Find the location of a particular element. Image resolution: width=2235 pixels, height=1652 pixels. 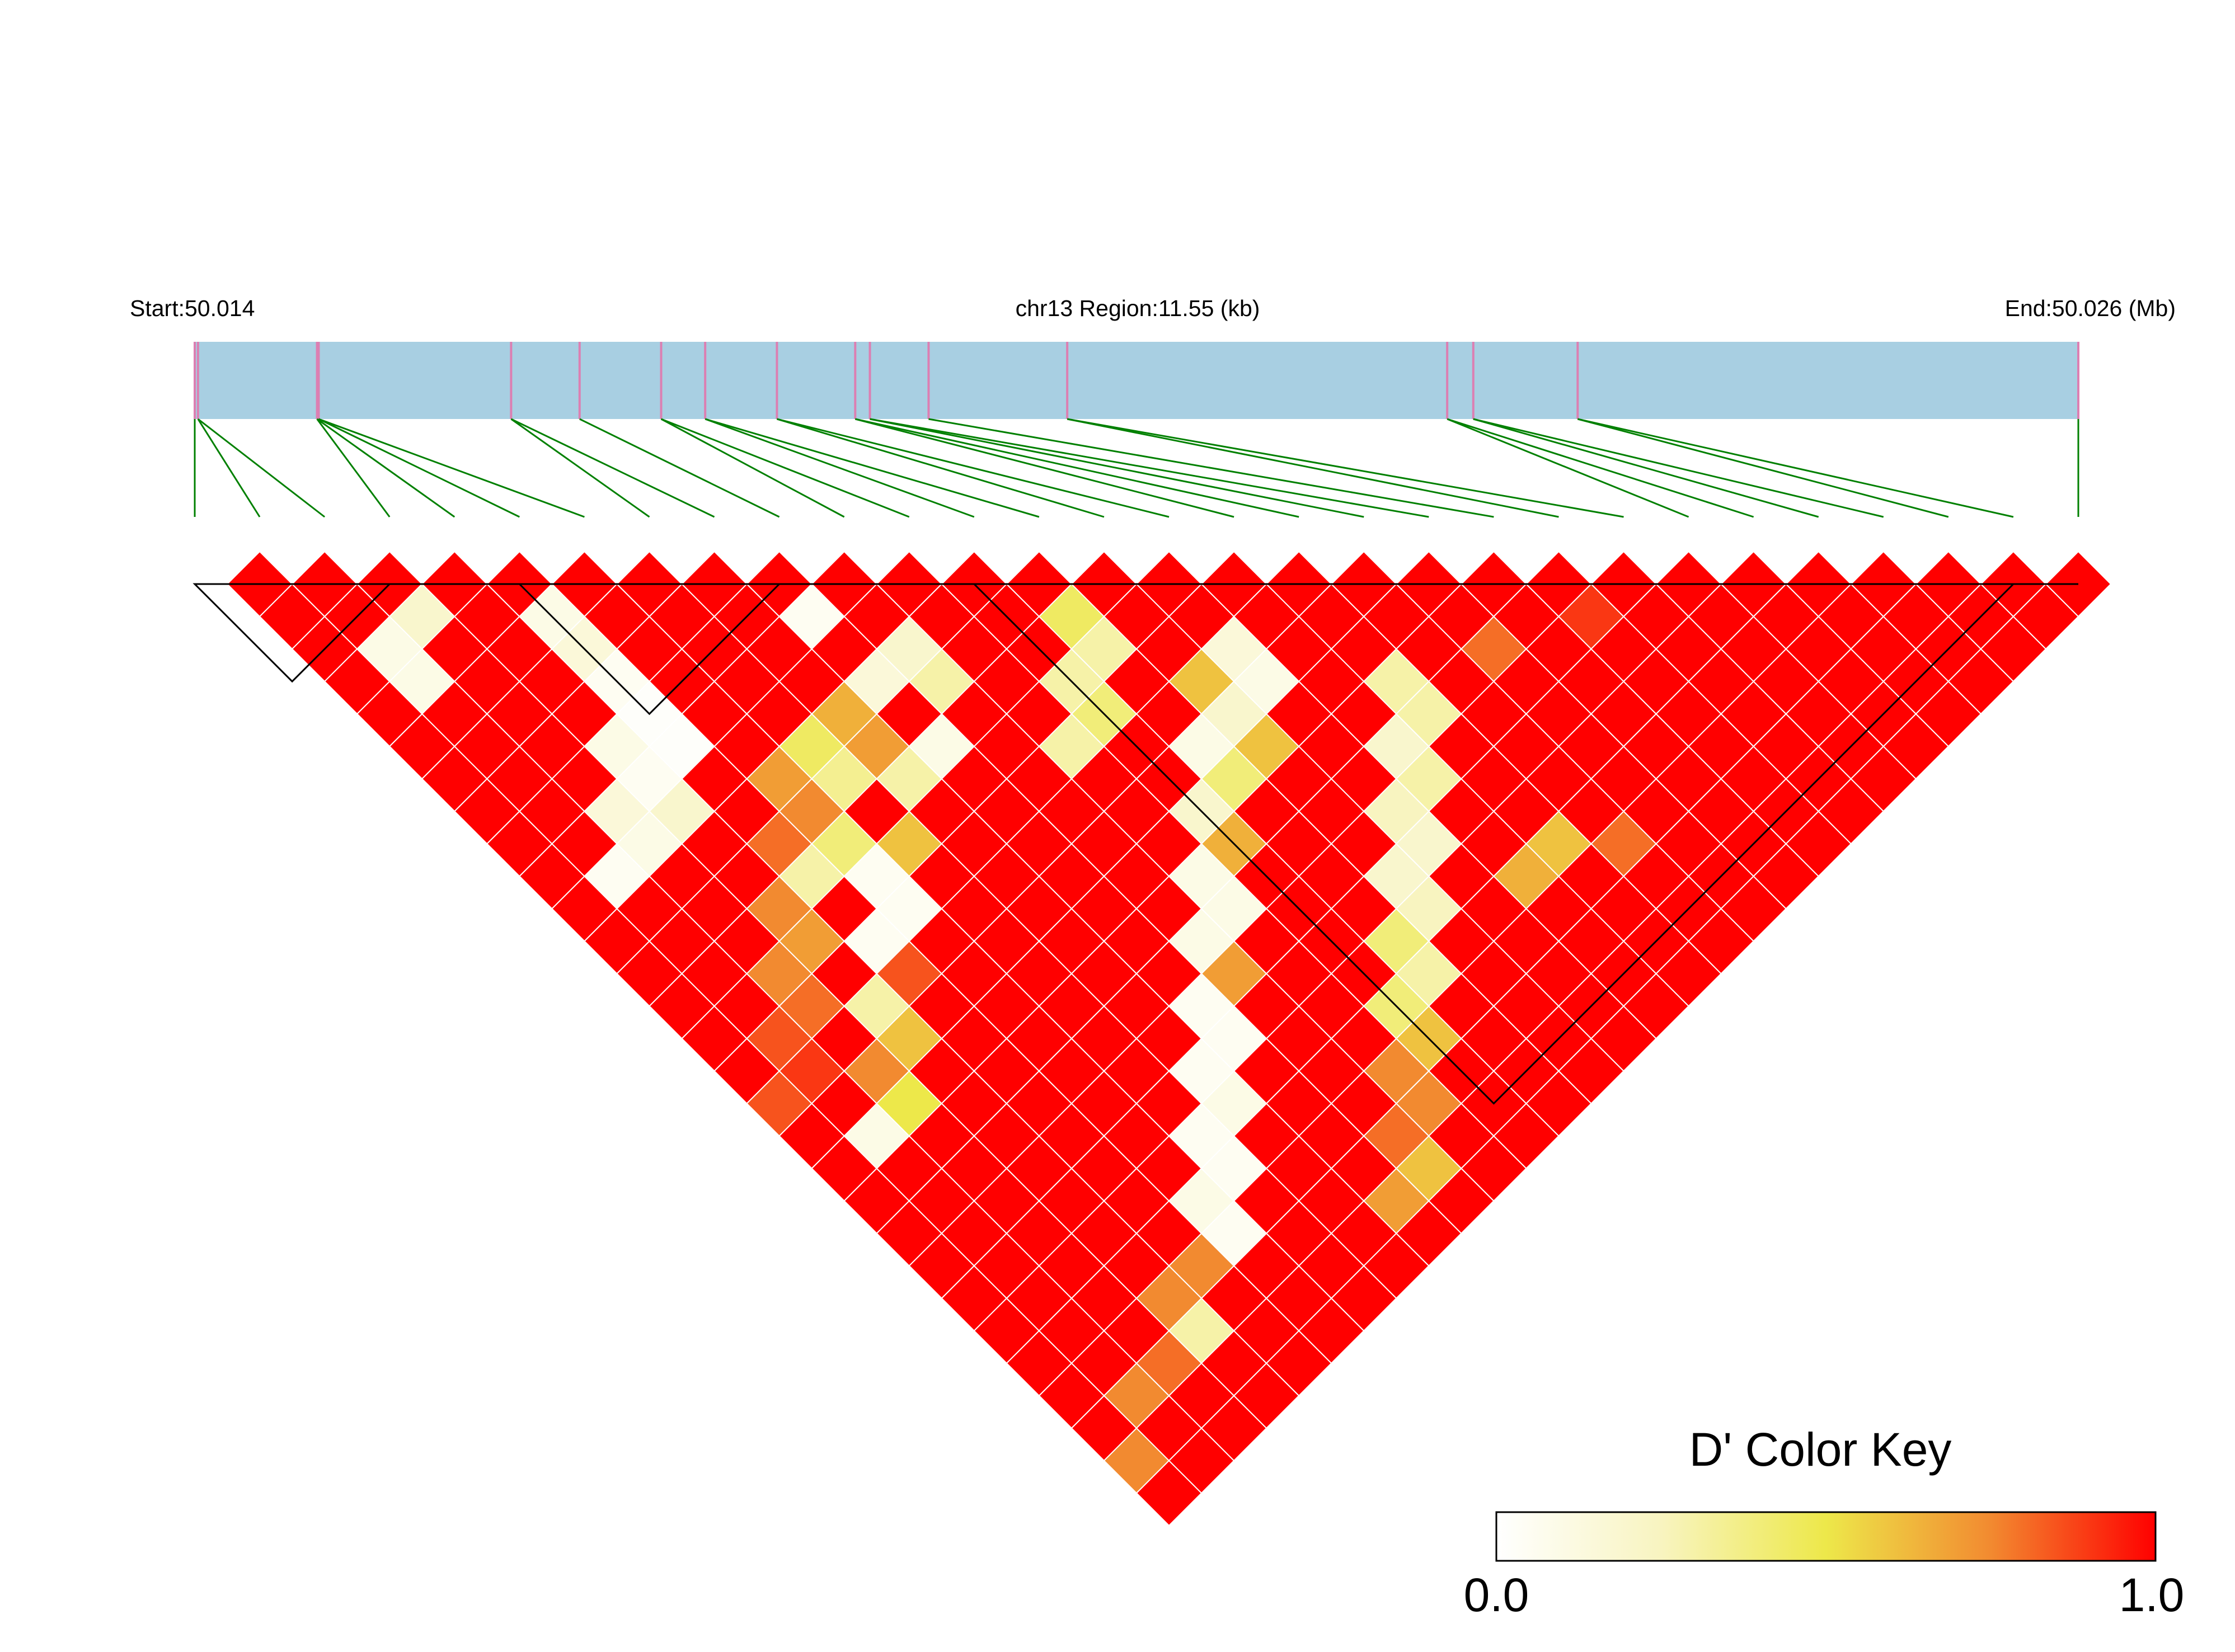

region-start-label: Start:50.014 is located at coordinates (192, 308).